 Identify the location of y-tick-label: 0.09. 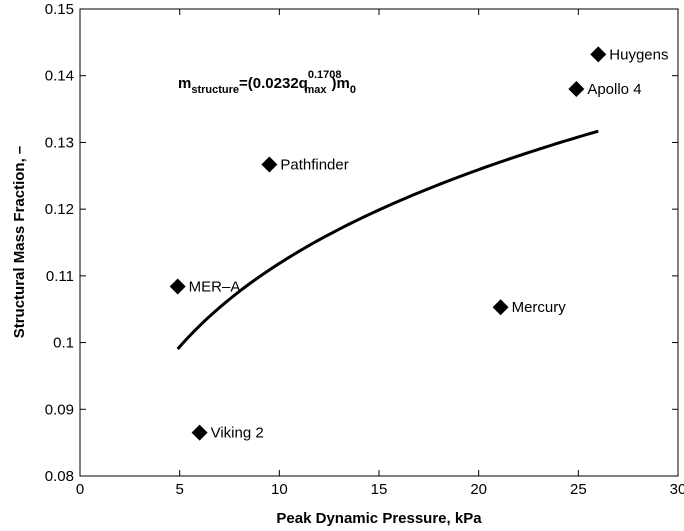
(59, 409).